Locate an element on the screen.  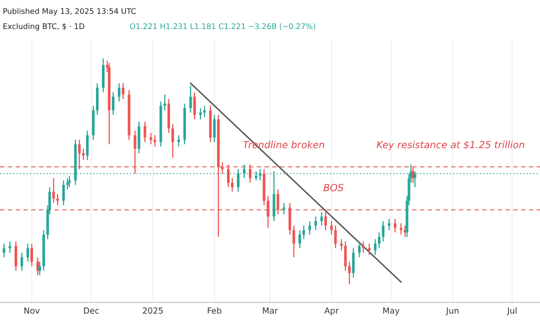
x-tick-label: Apr is located at coordinates (331, 312).